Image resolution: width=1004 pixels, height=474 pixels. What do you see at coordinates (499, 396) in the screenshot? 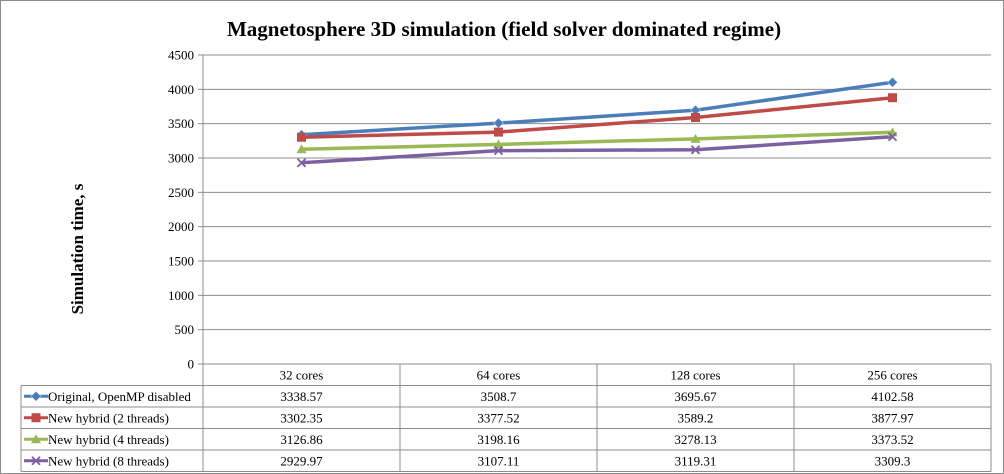
I see `table-value-cell: 3508.7` at bounding box center [499, 396].